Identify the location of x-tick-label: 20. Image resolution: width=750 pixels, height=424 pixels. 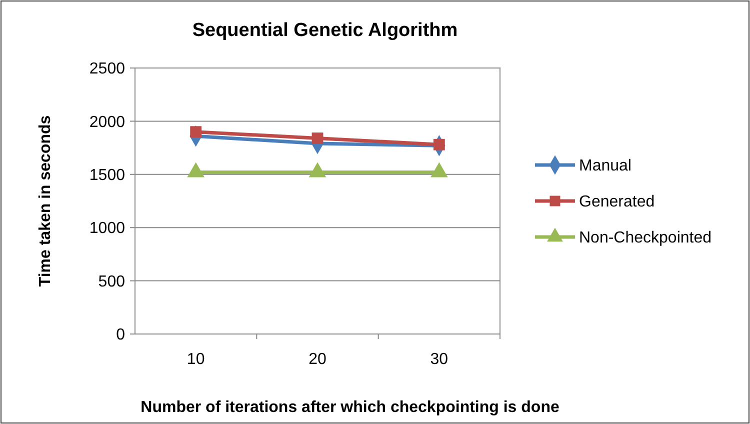
(317, 359).